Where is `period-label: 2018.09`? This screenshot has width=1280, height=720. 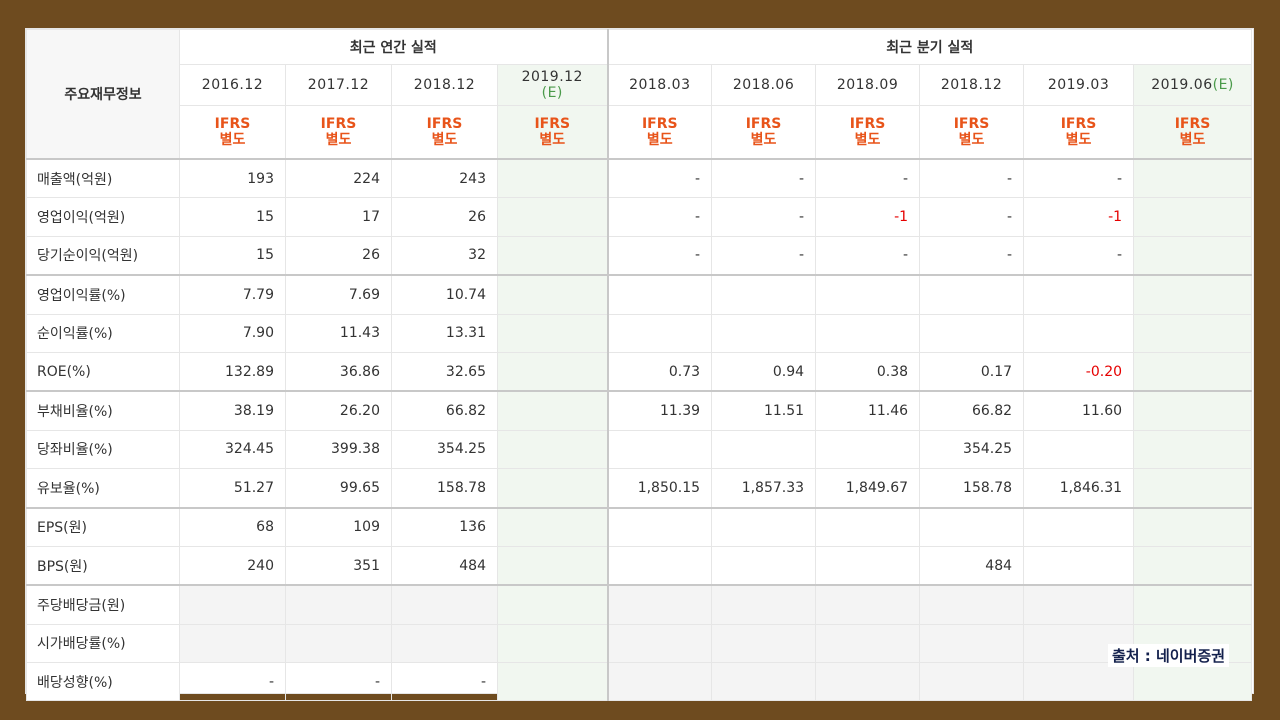
period-label: 2018.09 is located at coordinates (867, 85).